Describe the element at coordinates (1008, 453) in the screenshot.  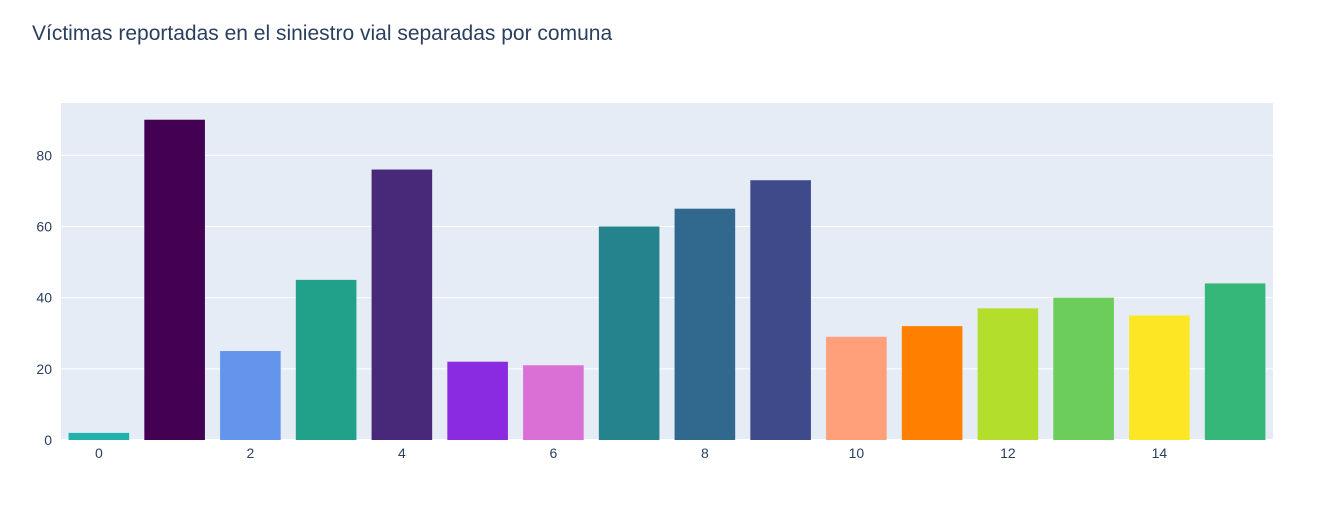
I see `x-tick-label: 12` at that location.